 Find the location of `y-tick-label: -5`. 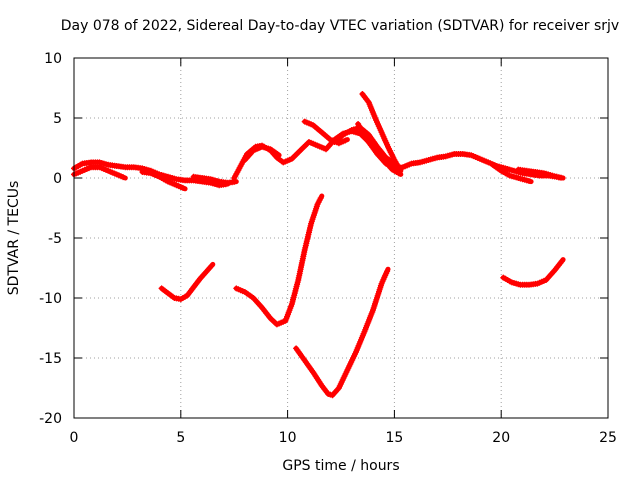

y-tick-label: -5 is located at coordinates (55, 239).